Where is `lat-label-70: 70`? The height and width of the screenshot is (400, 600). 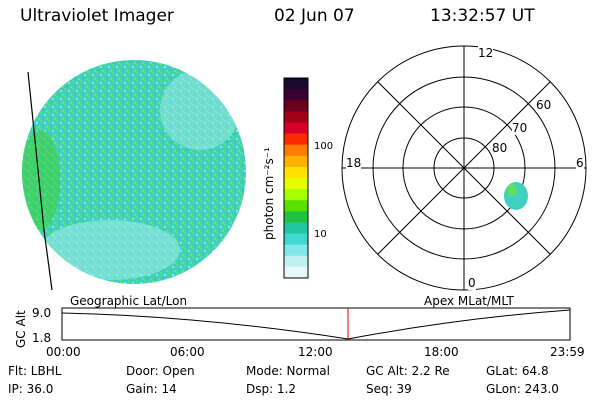
lat-label-70: 70 is located at coordinates (520, 128).